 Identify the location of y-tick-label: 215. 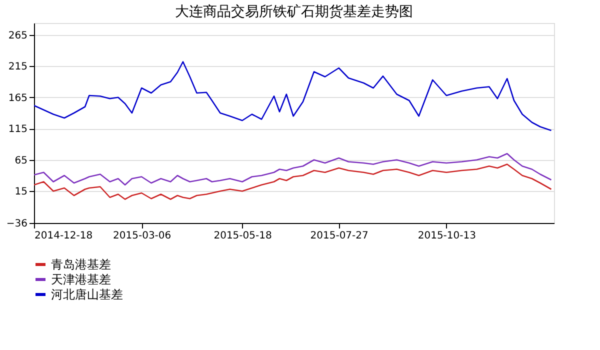
(18, 67).